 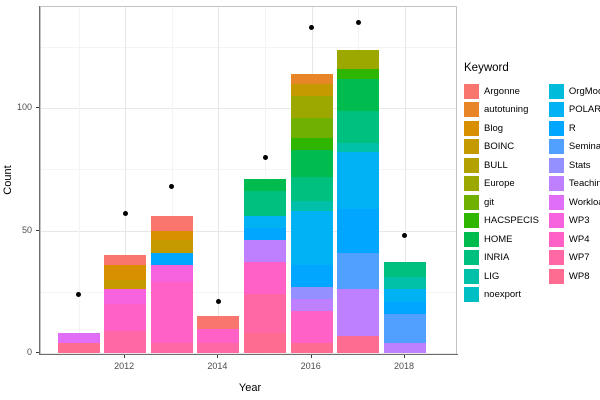 What do you see at coordinates (311, 305) in the screenshot?
I see `bar-segment-2016-Teaching` at bounding box center [311, 305].